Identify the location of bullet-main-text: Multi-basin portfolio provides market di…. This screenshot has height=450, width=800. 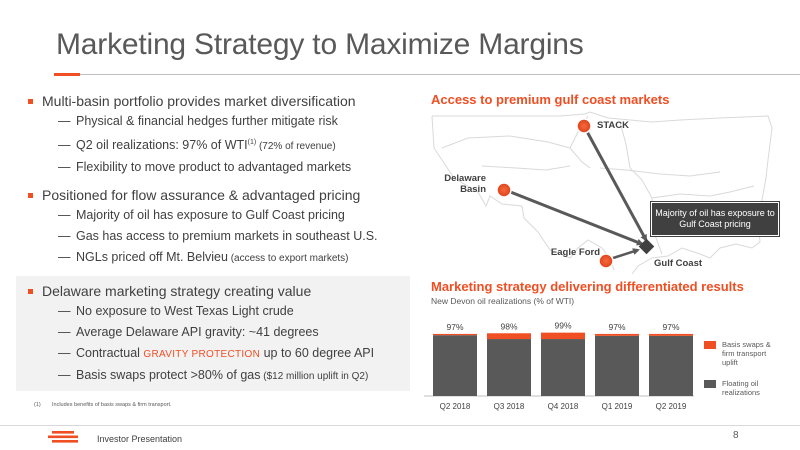
(199, 101).